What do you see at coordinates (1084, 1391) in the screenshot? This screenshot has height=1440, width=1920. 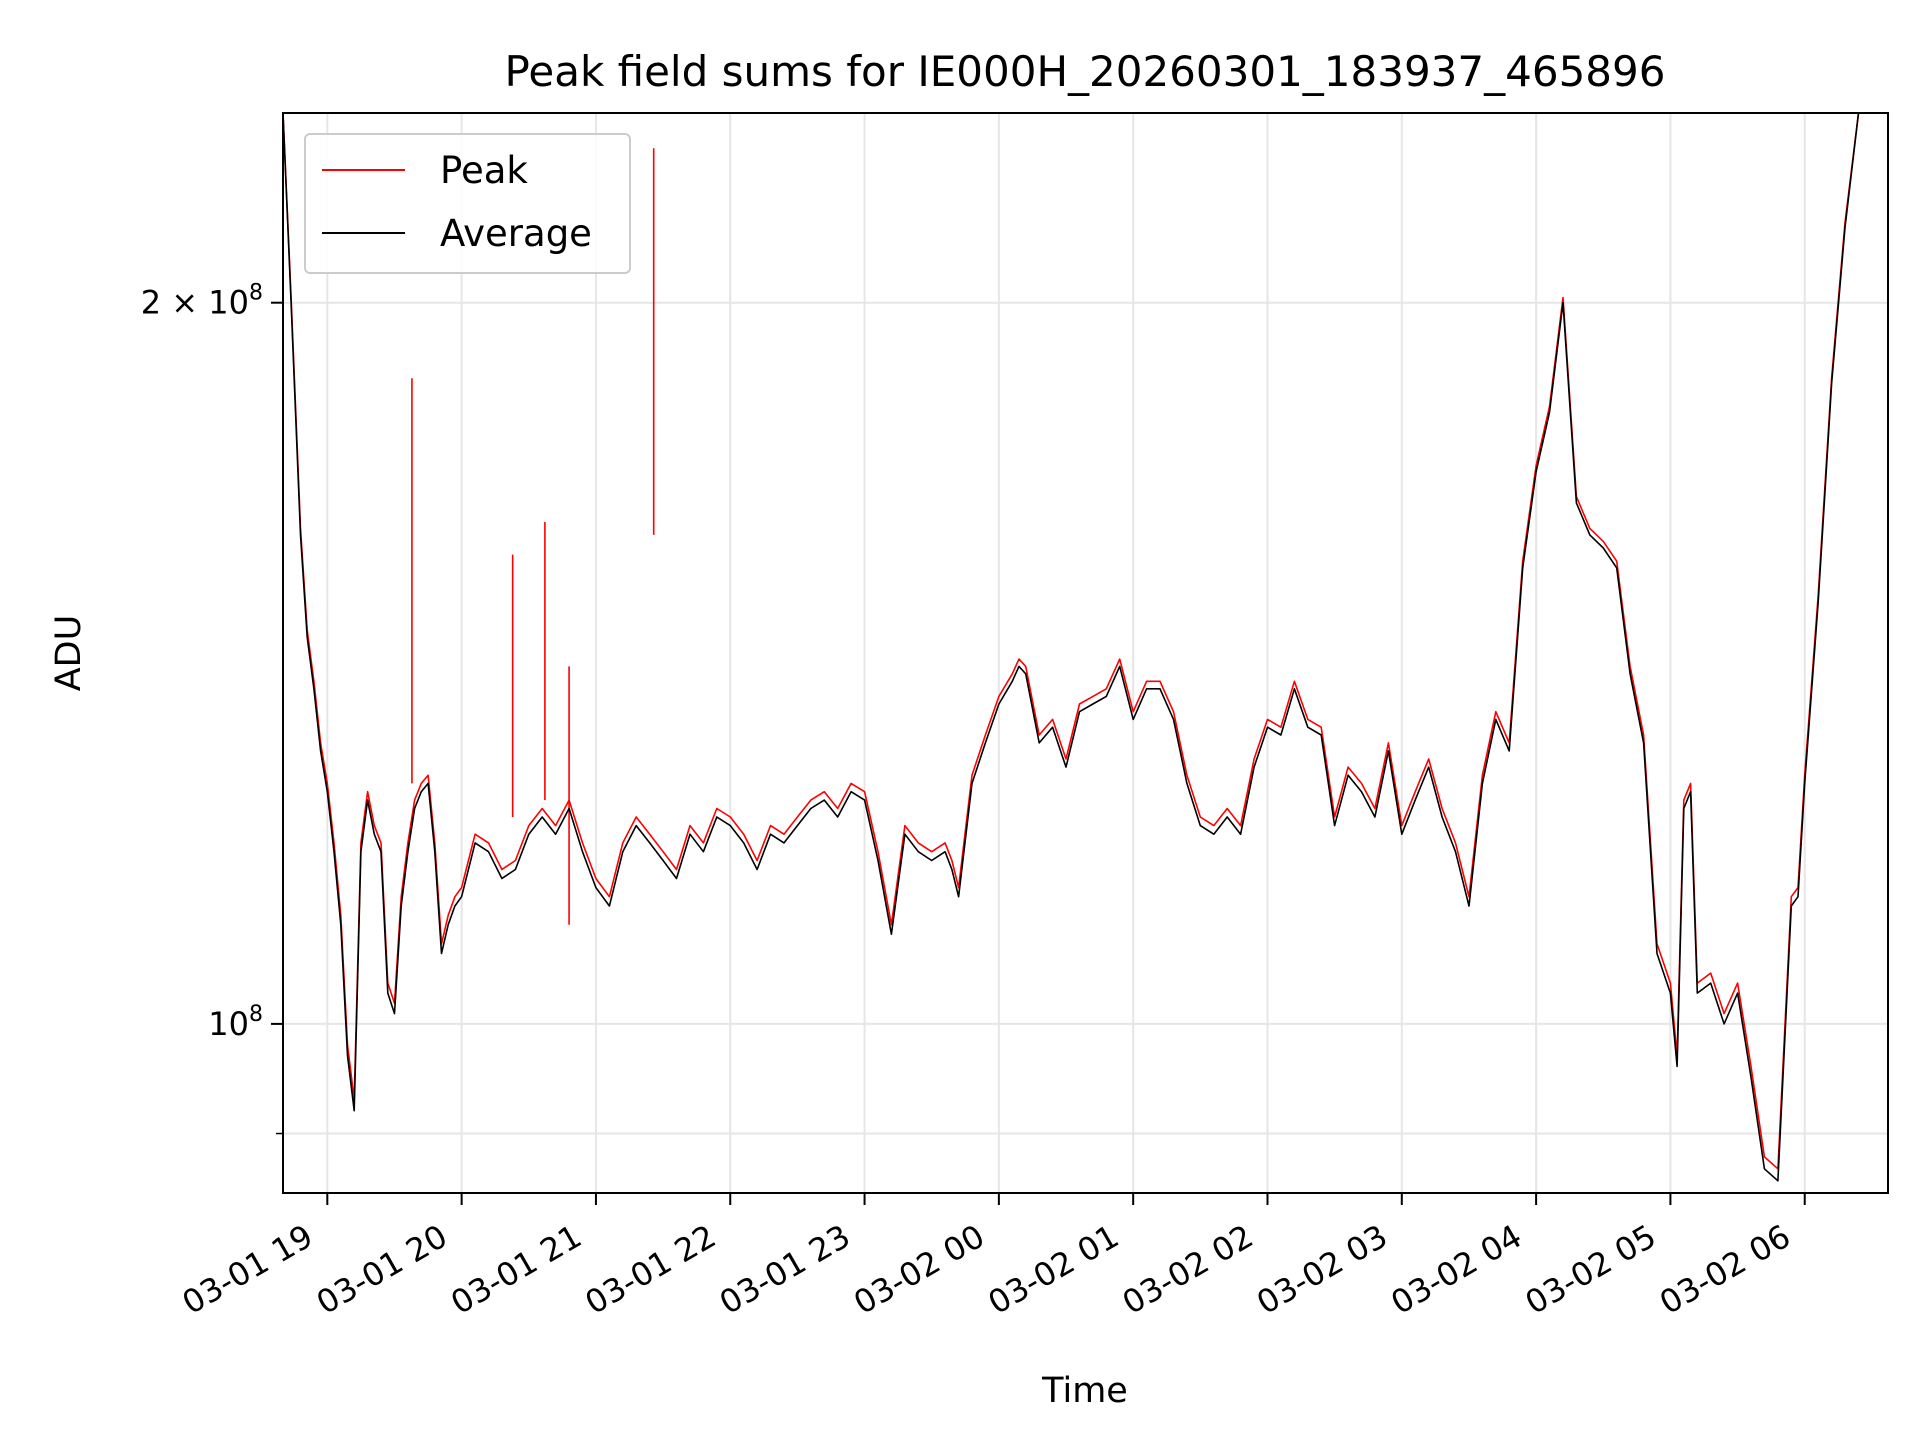 I see `x-axis-title: Time` at bounding box center [1084, 1391].